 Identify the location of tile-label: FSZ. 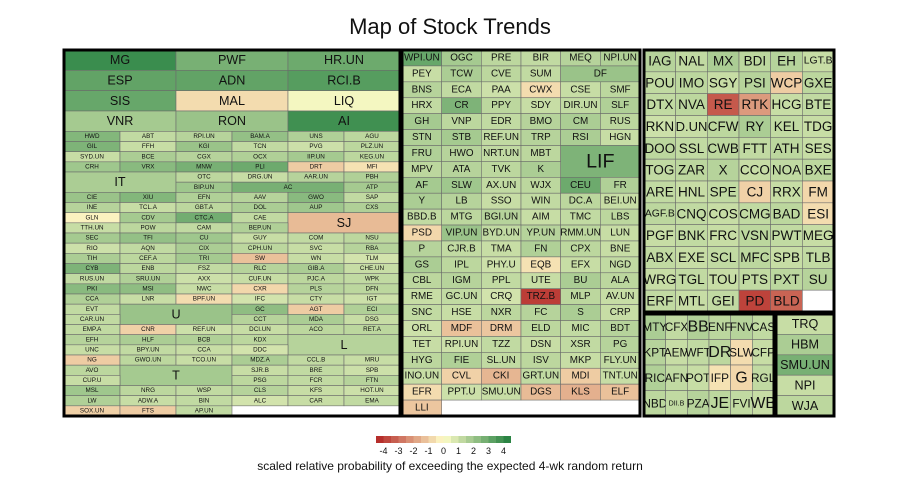
(204, 268).